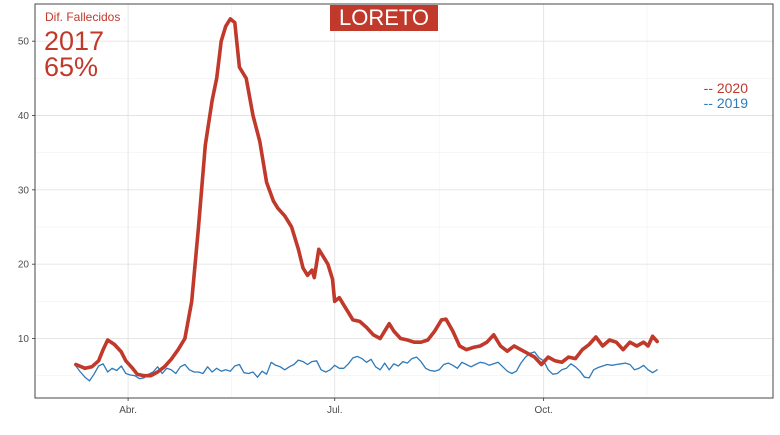 The height and width of the screenshot is (435, 780). Describe the element at coordinates (384, 18) in the screenshot. I see `chart-title: LORETO` at that location.